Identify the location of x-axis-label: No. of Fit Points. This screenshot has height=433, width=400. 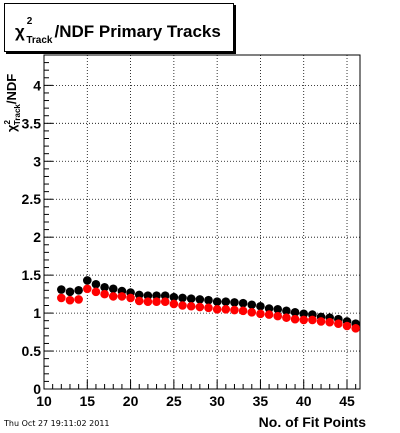
(313, 422).